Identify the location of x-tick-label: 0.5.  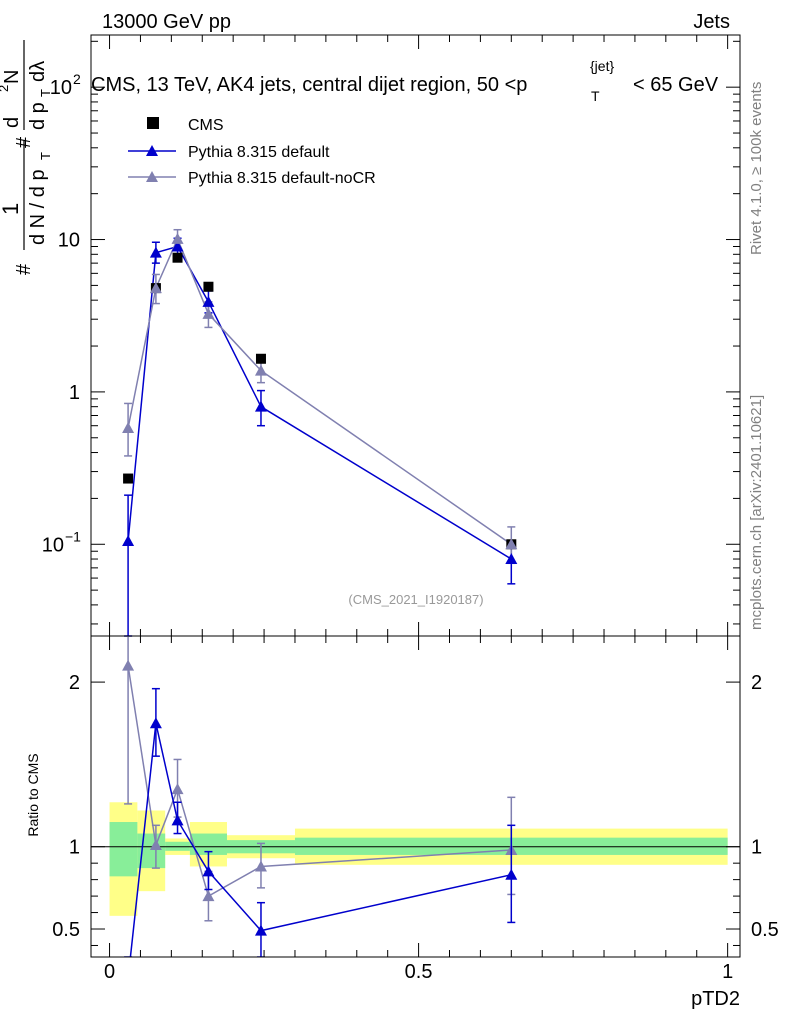
(419, 972).